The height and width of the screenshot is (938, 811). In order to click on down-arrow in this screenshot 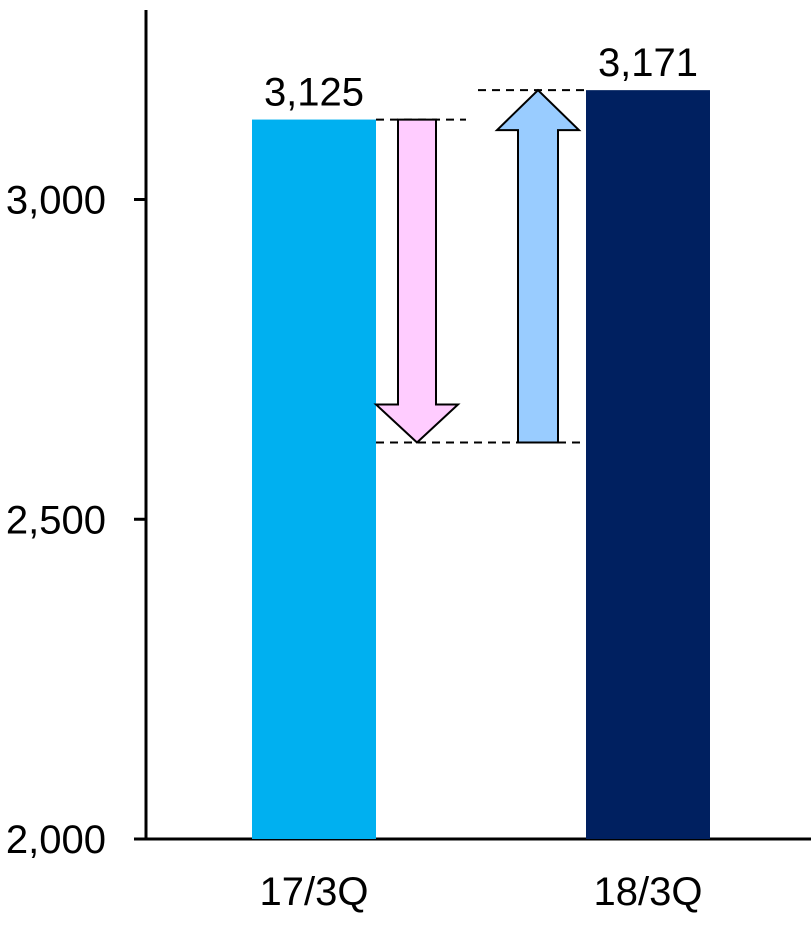, I will do `click(417, 281)`.